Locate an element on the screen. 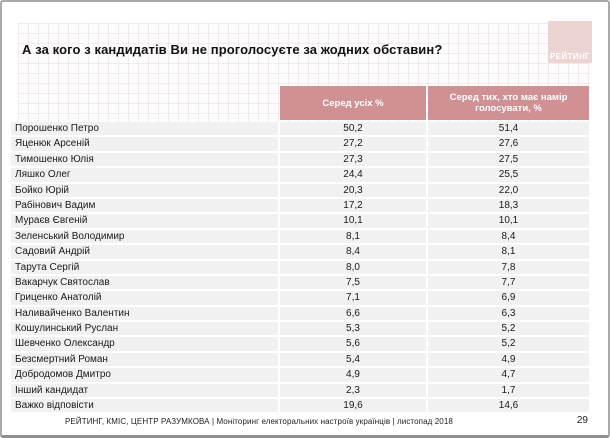 Image resolution: width=610 pixels, height=438 pixels. value-among-all-cell: 4,9 is located at coordinates (353, 375).